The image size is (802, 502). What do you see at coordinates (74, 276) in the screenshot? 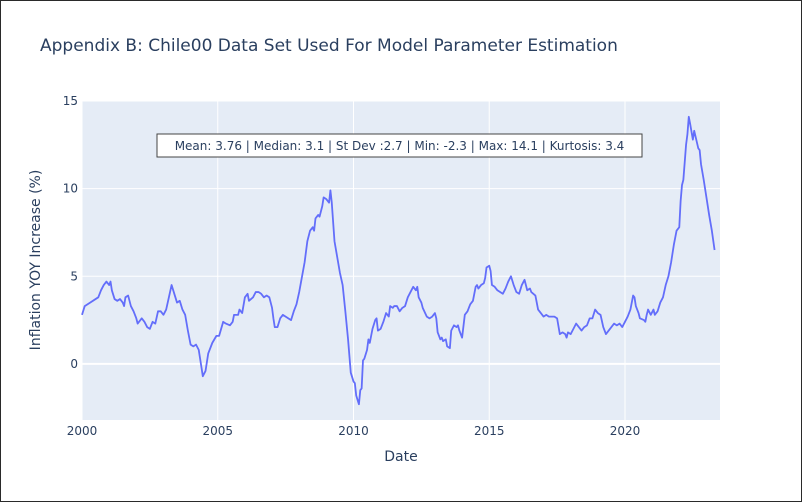
I see `y-tick-label: 5` at bounding box center [74, 276].